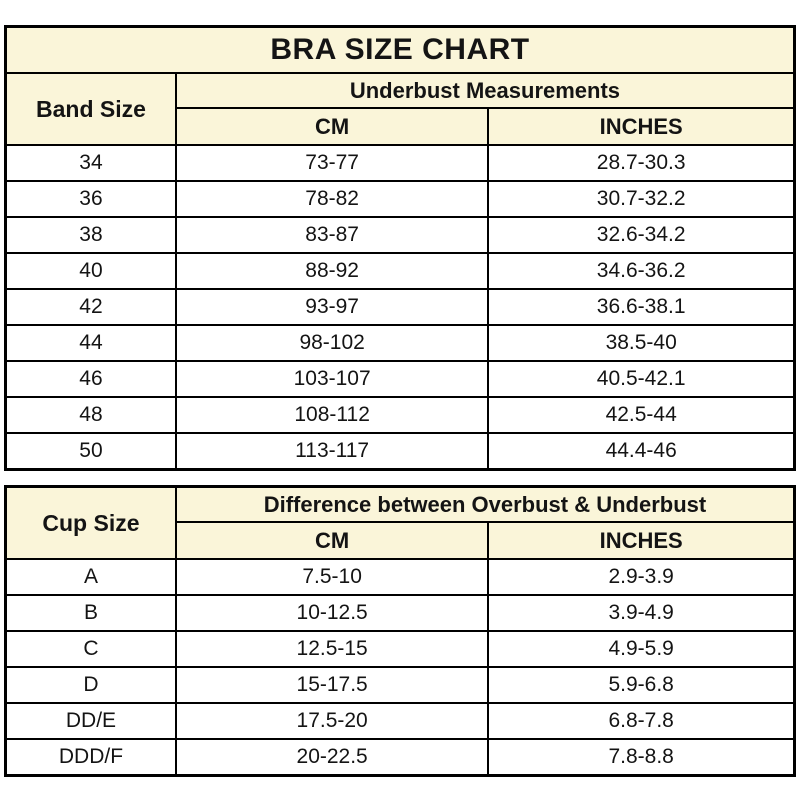 The width and height of the screenshot is (800, 800). I want to click on table-row: 38 83-87 32.6-34.2, so click(400, 235).